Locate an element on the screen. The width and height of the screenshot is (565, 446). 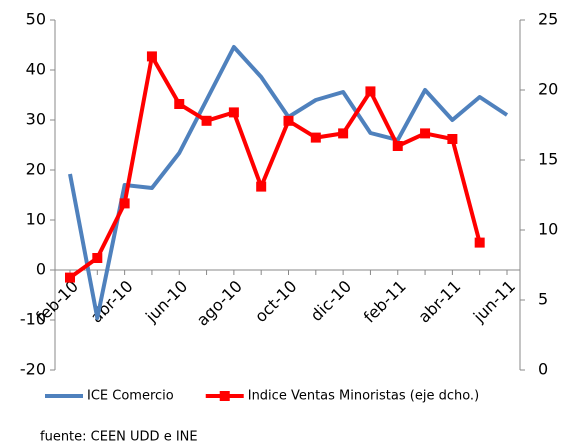
y2-tick-label: 20 is located at coordinates (548, 89).